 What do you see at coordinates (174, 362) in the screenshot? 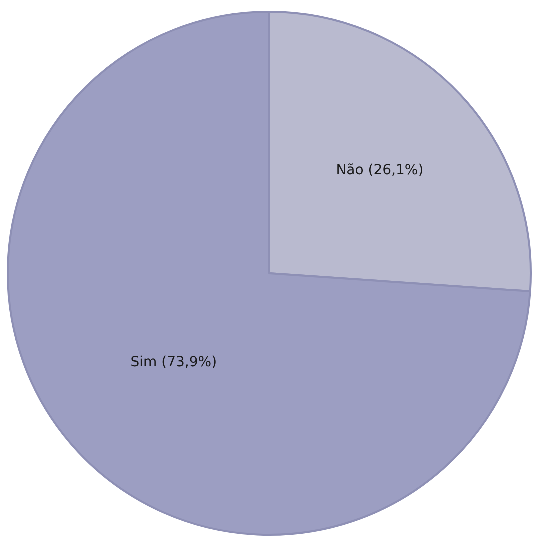
I see `slice-label: Sim (73,9%)` at bounding box center [174, 362].